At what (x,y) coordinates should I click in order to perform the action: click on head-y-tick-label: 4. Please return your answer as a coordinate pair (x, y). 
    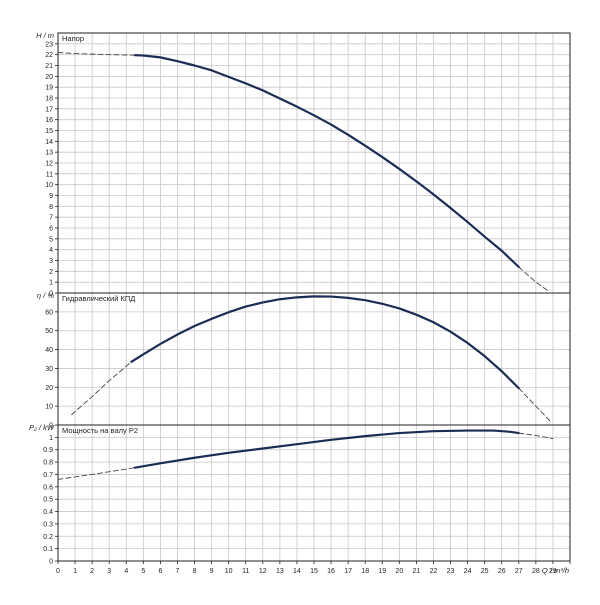
    Looking at the image, I should click on (51, 250).